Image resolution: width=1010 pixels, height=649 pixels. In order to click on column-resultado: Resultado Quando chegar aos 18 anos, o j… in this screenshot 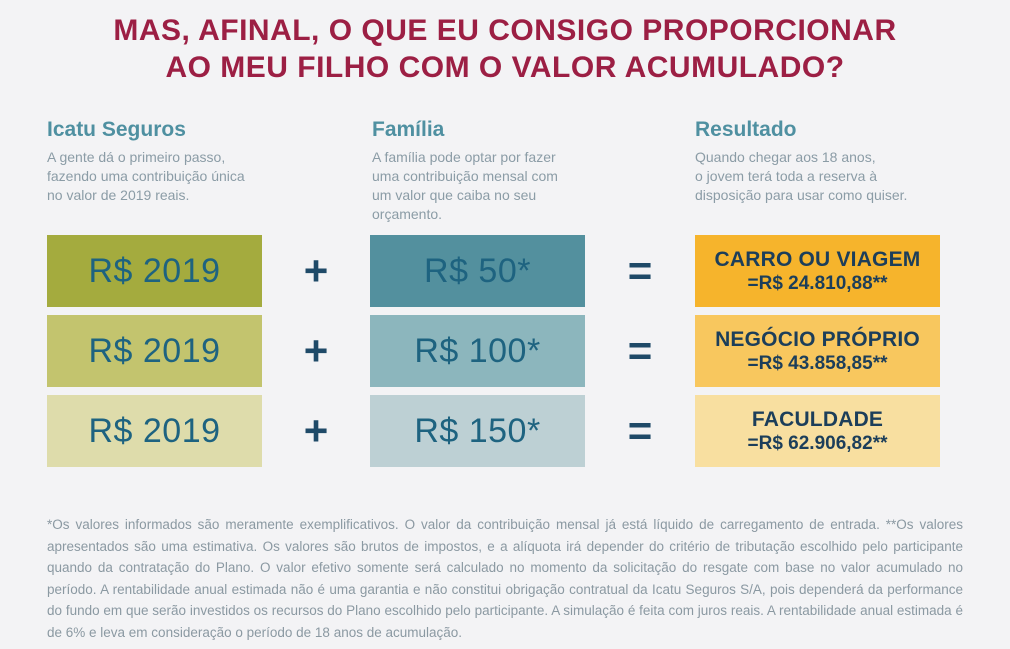, I will do `click(835, 161)`.